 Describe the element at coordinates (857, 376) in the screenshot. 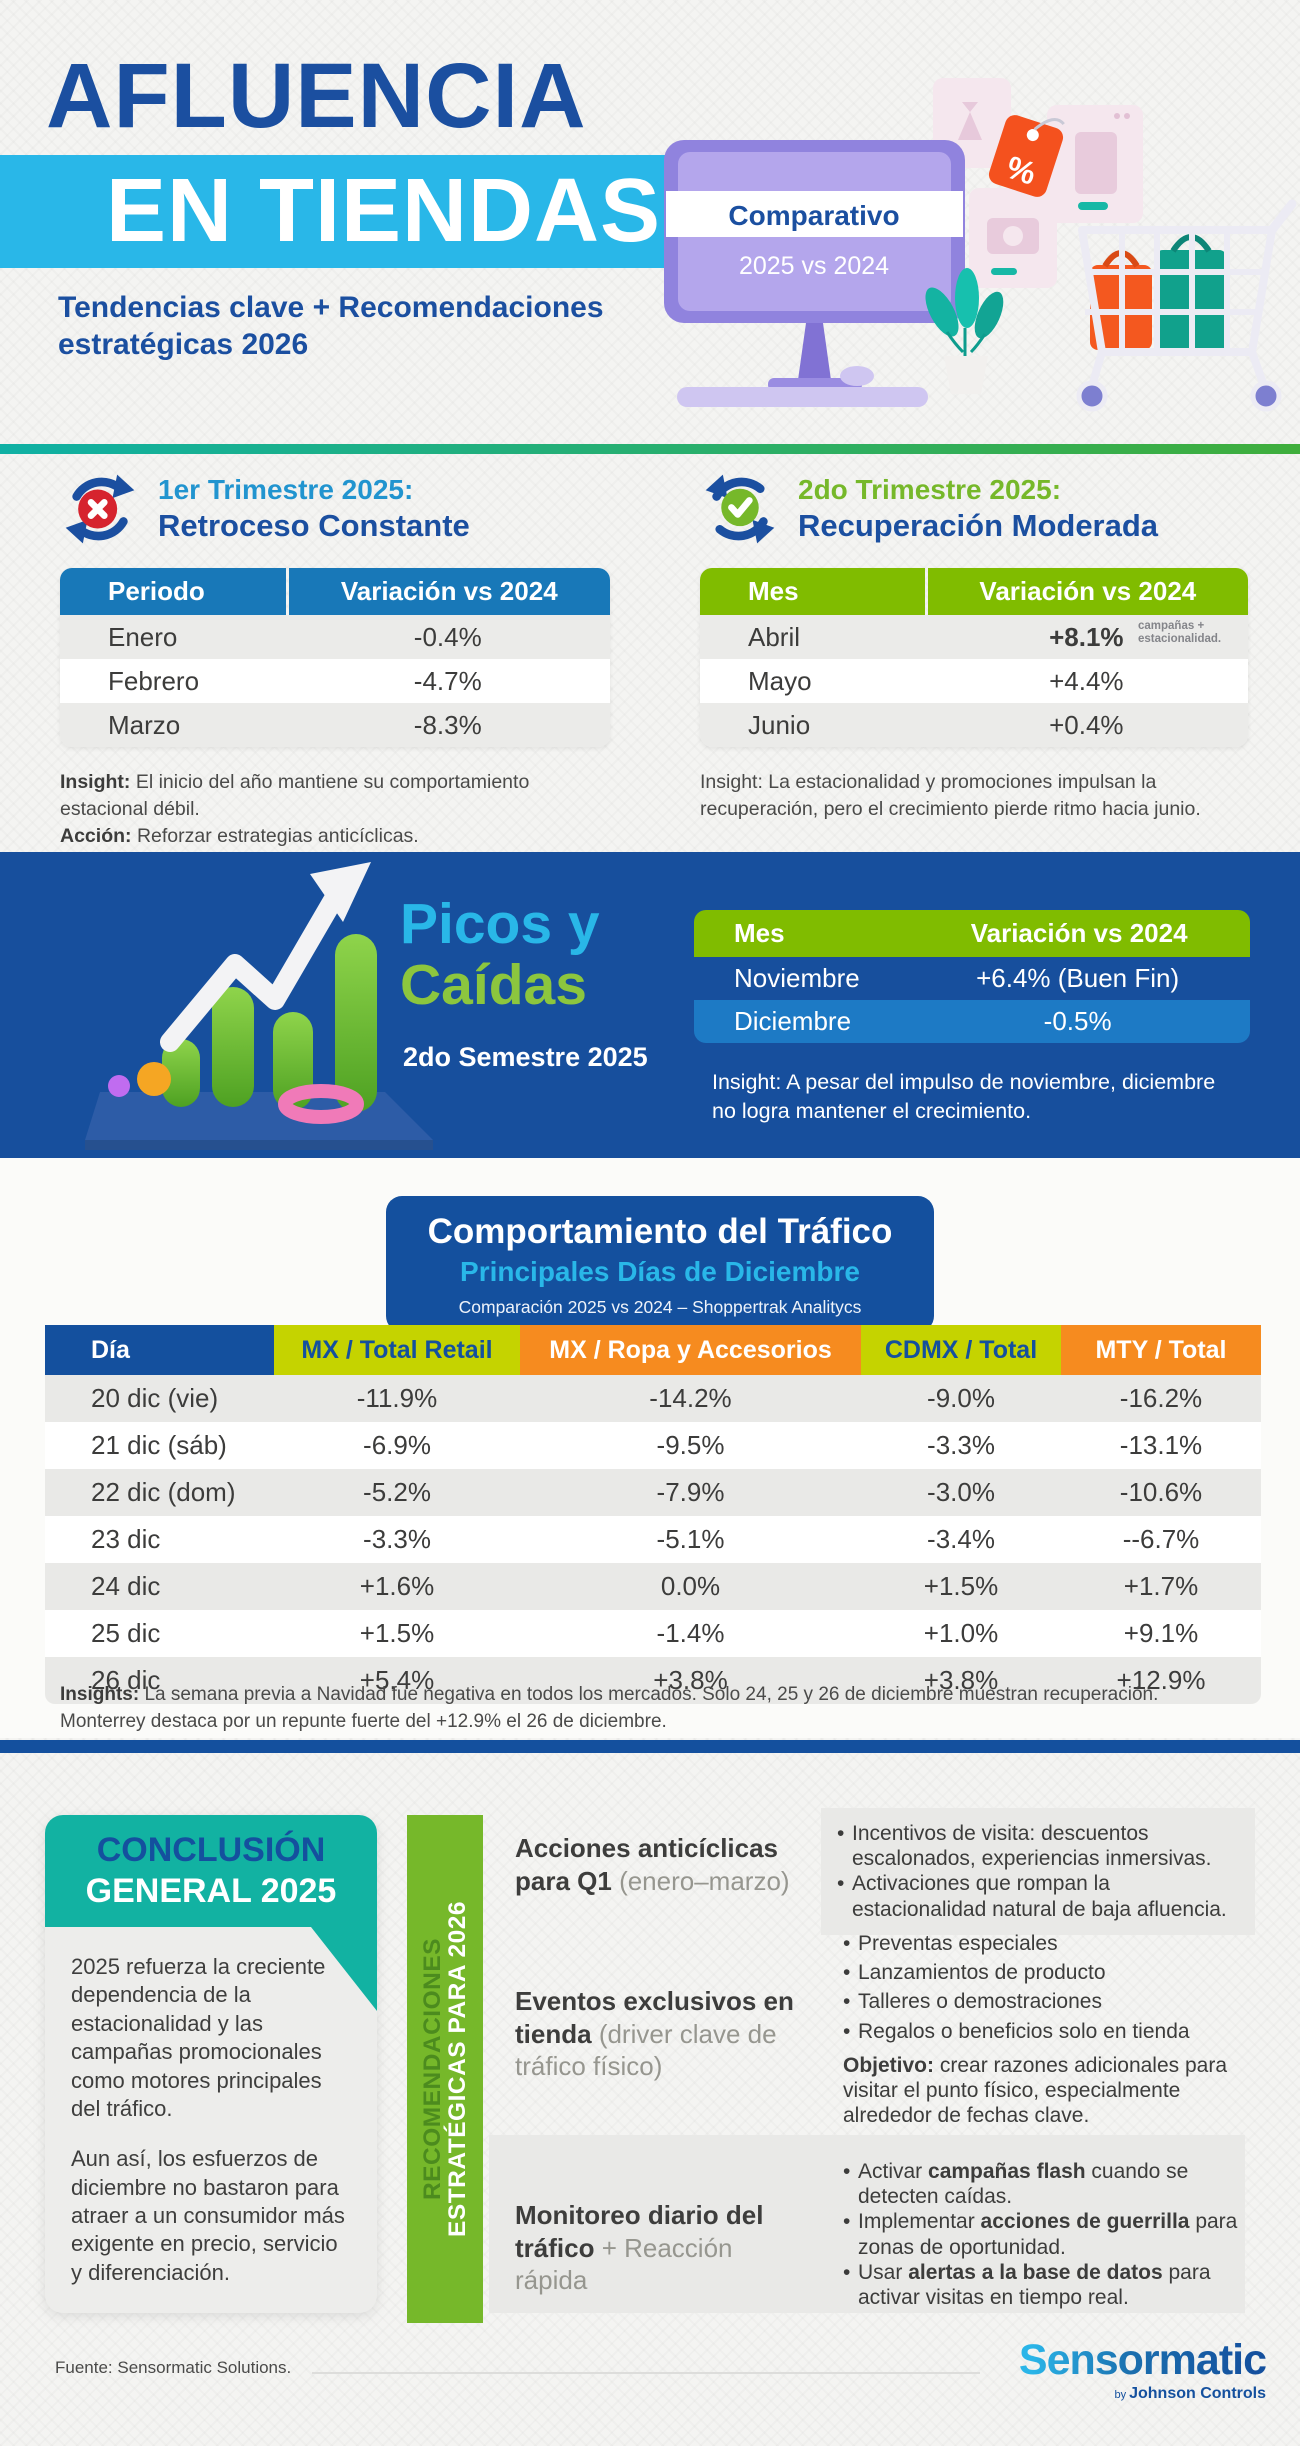

I see `mouse-icon` at that location.